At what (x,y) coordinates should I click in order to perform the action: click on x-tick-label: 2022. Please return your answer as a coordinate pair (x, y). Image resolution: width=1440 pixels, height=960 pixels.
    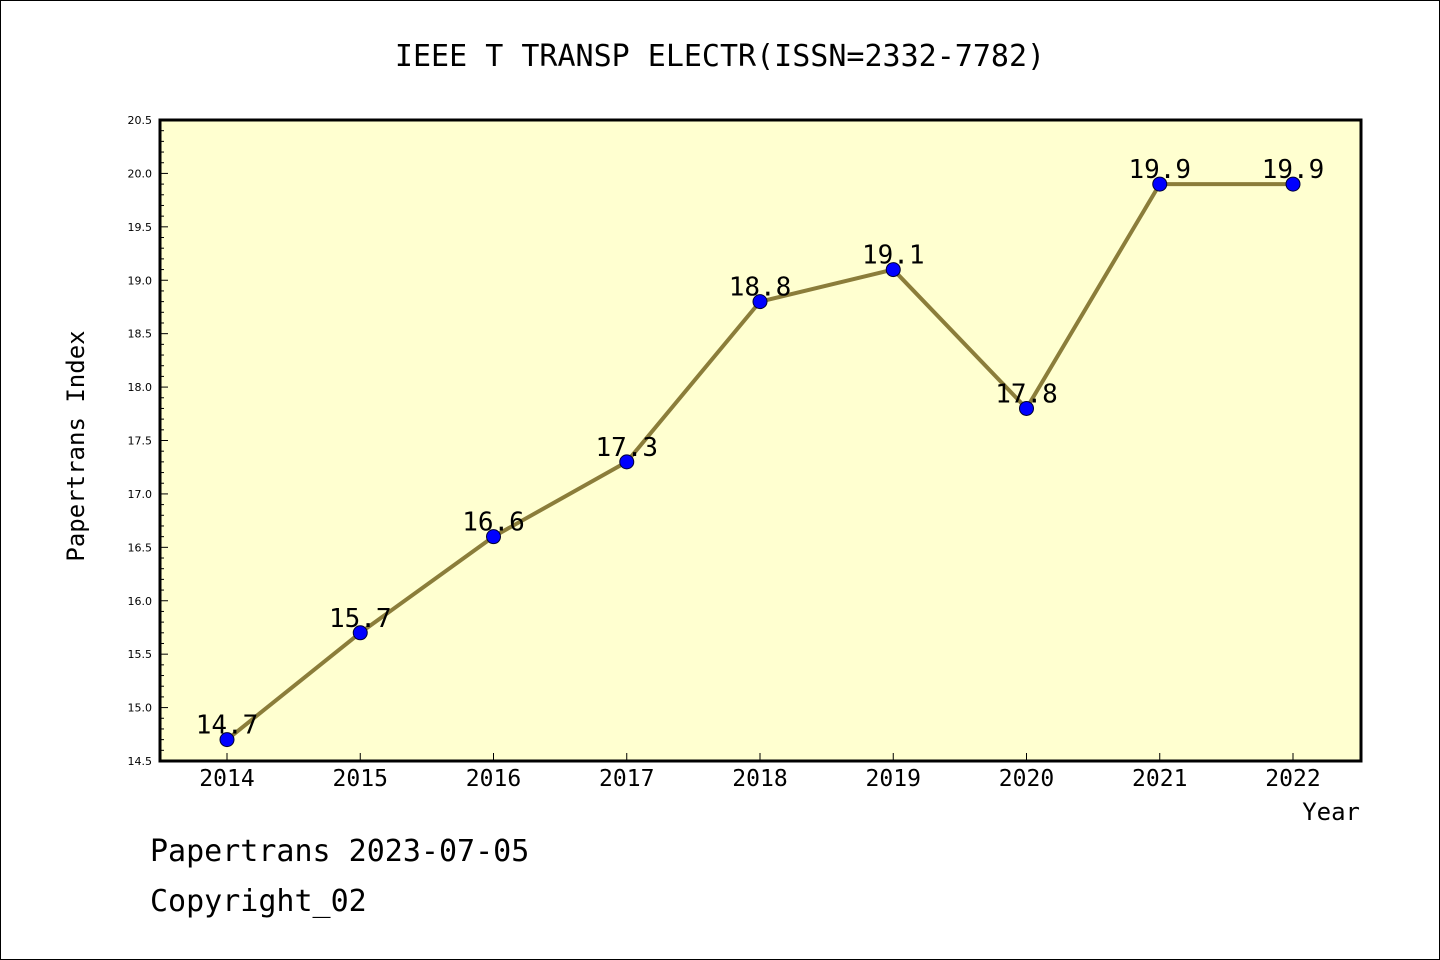
    Looking at the image, I should click on (1292, 779).